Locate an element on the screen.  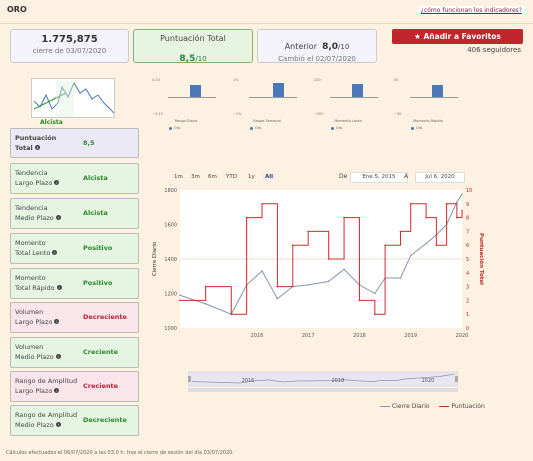
y2-tick-label: 7 is located at coordinates (467, 232).